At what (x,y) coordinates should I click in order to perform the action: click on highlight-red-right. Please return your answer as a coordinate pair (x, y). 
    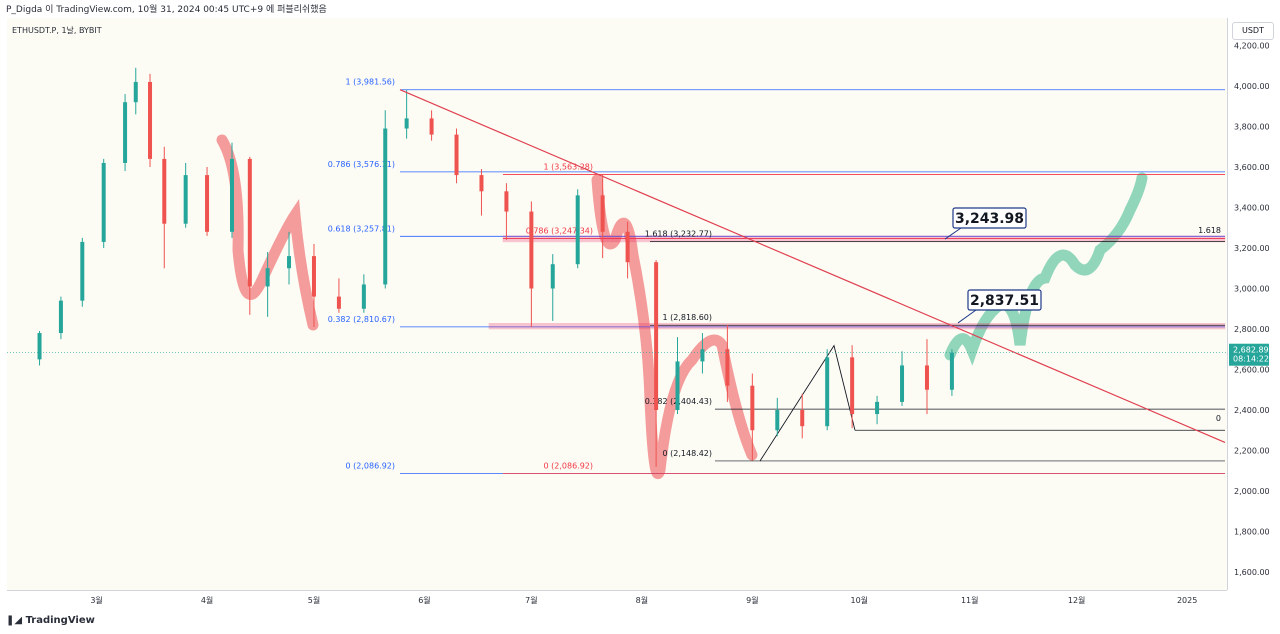
    Looking at the image, I should click on (674, 327).